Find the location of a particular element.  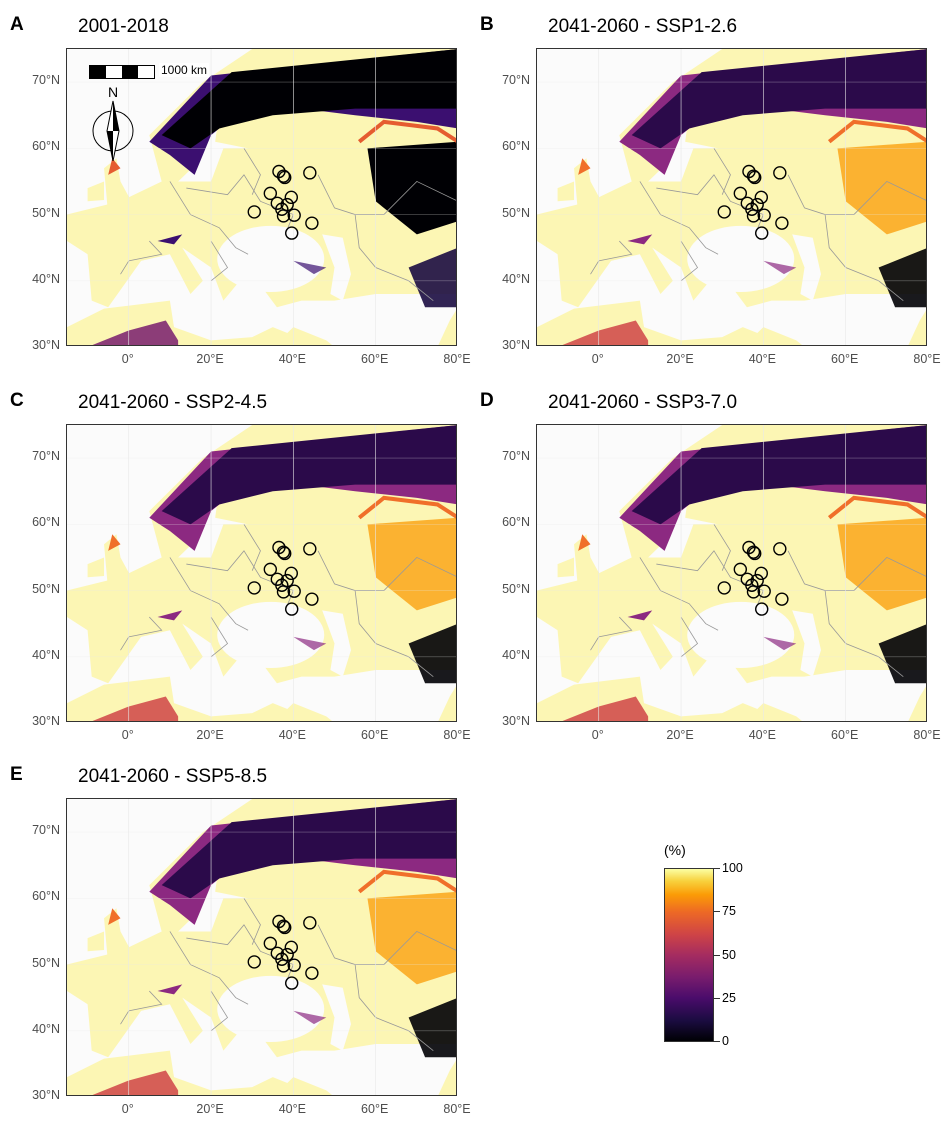

panel-title: 2041-2060 - SSP2-4.5 is located at coordinates (173, 402).